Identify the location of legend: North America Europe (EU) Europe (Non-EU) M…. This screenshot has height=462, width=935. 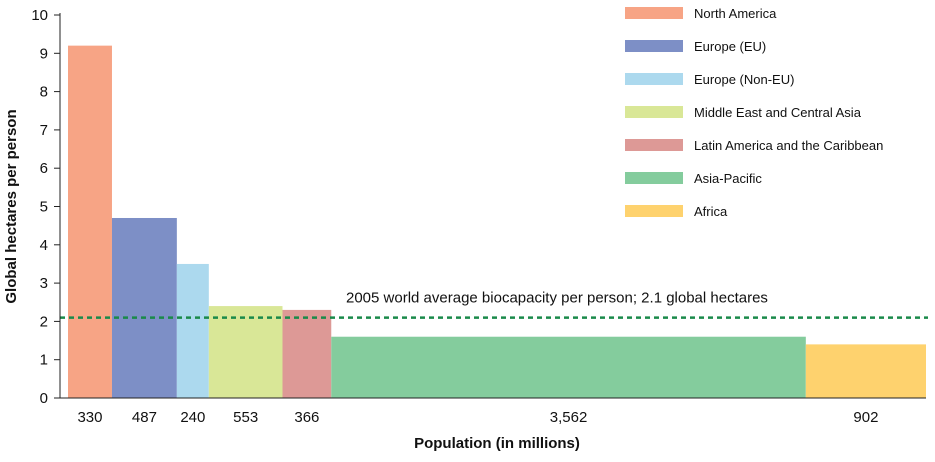
(754, 112).